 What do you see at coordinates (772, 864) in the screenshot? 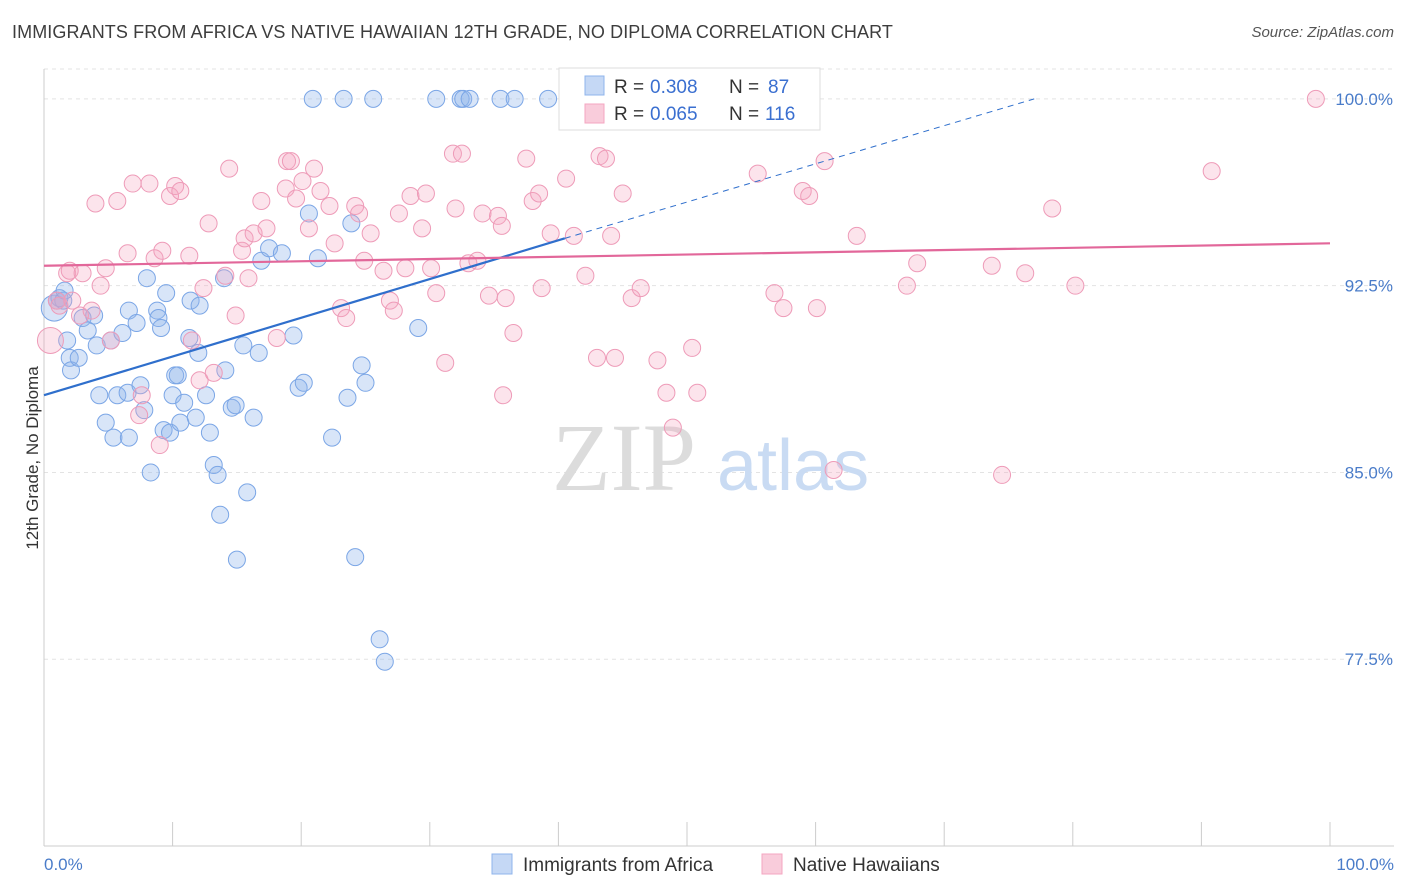
I see `bottom-legend-swatch-pink` at bounding box center [772, 864].